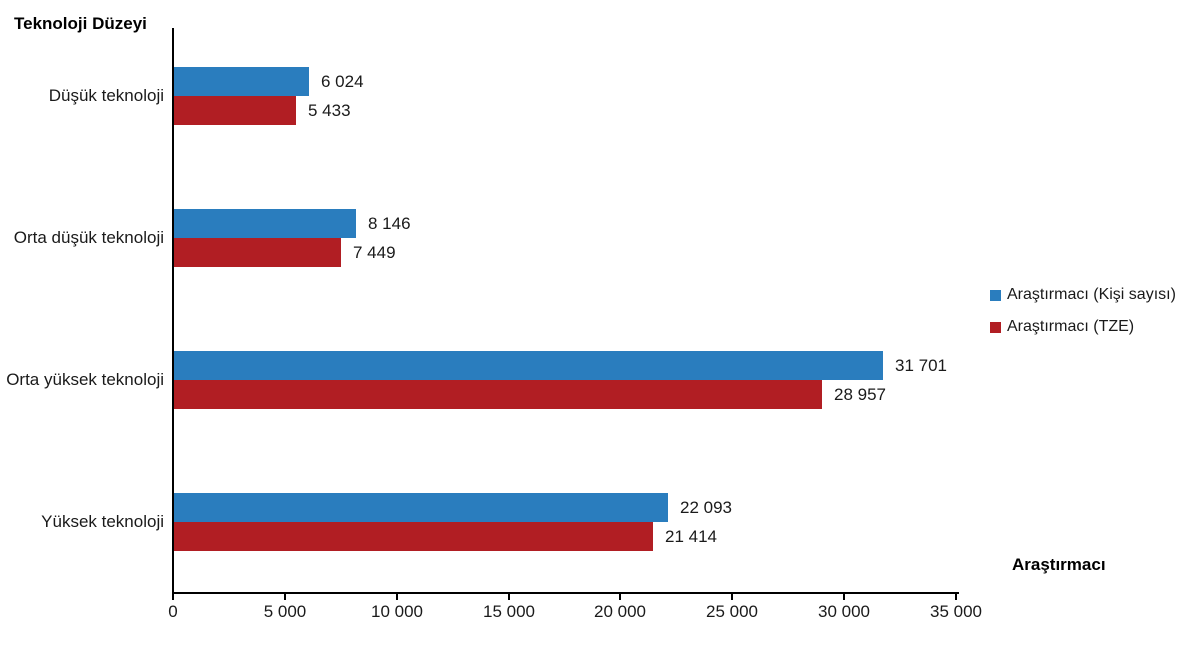 The image size is (1200, 648). Describe the element at coordinates (342, 81) in the screenshot. I see `value-label: 6 024` at that location.